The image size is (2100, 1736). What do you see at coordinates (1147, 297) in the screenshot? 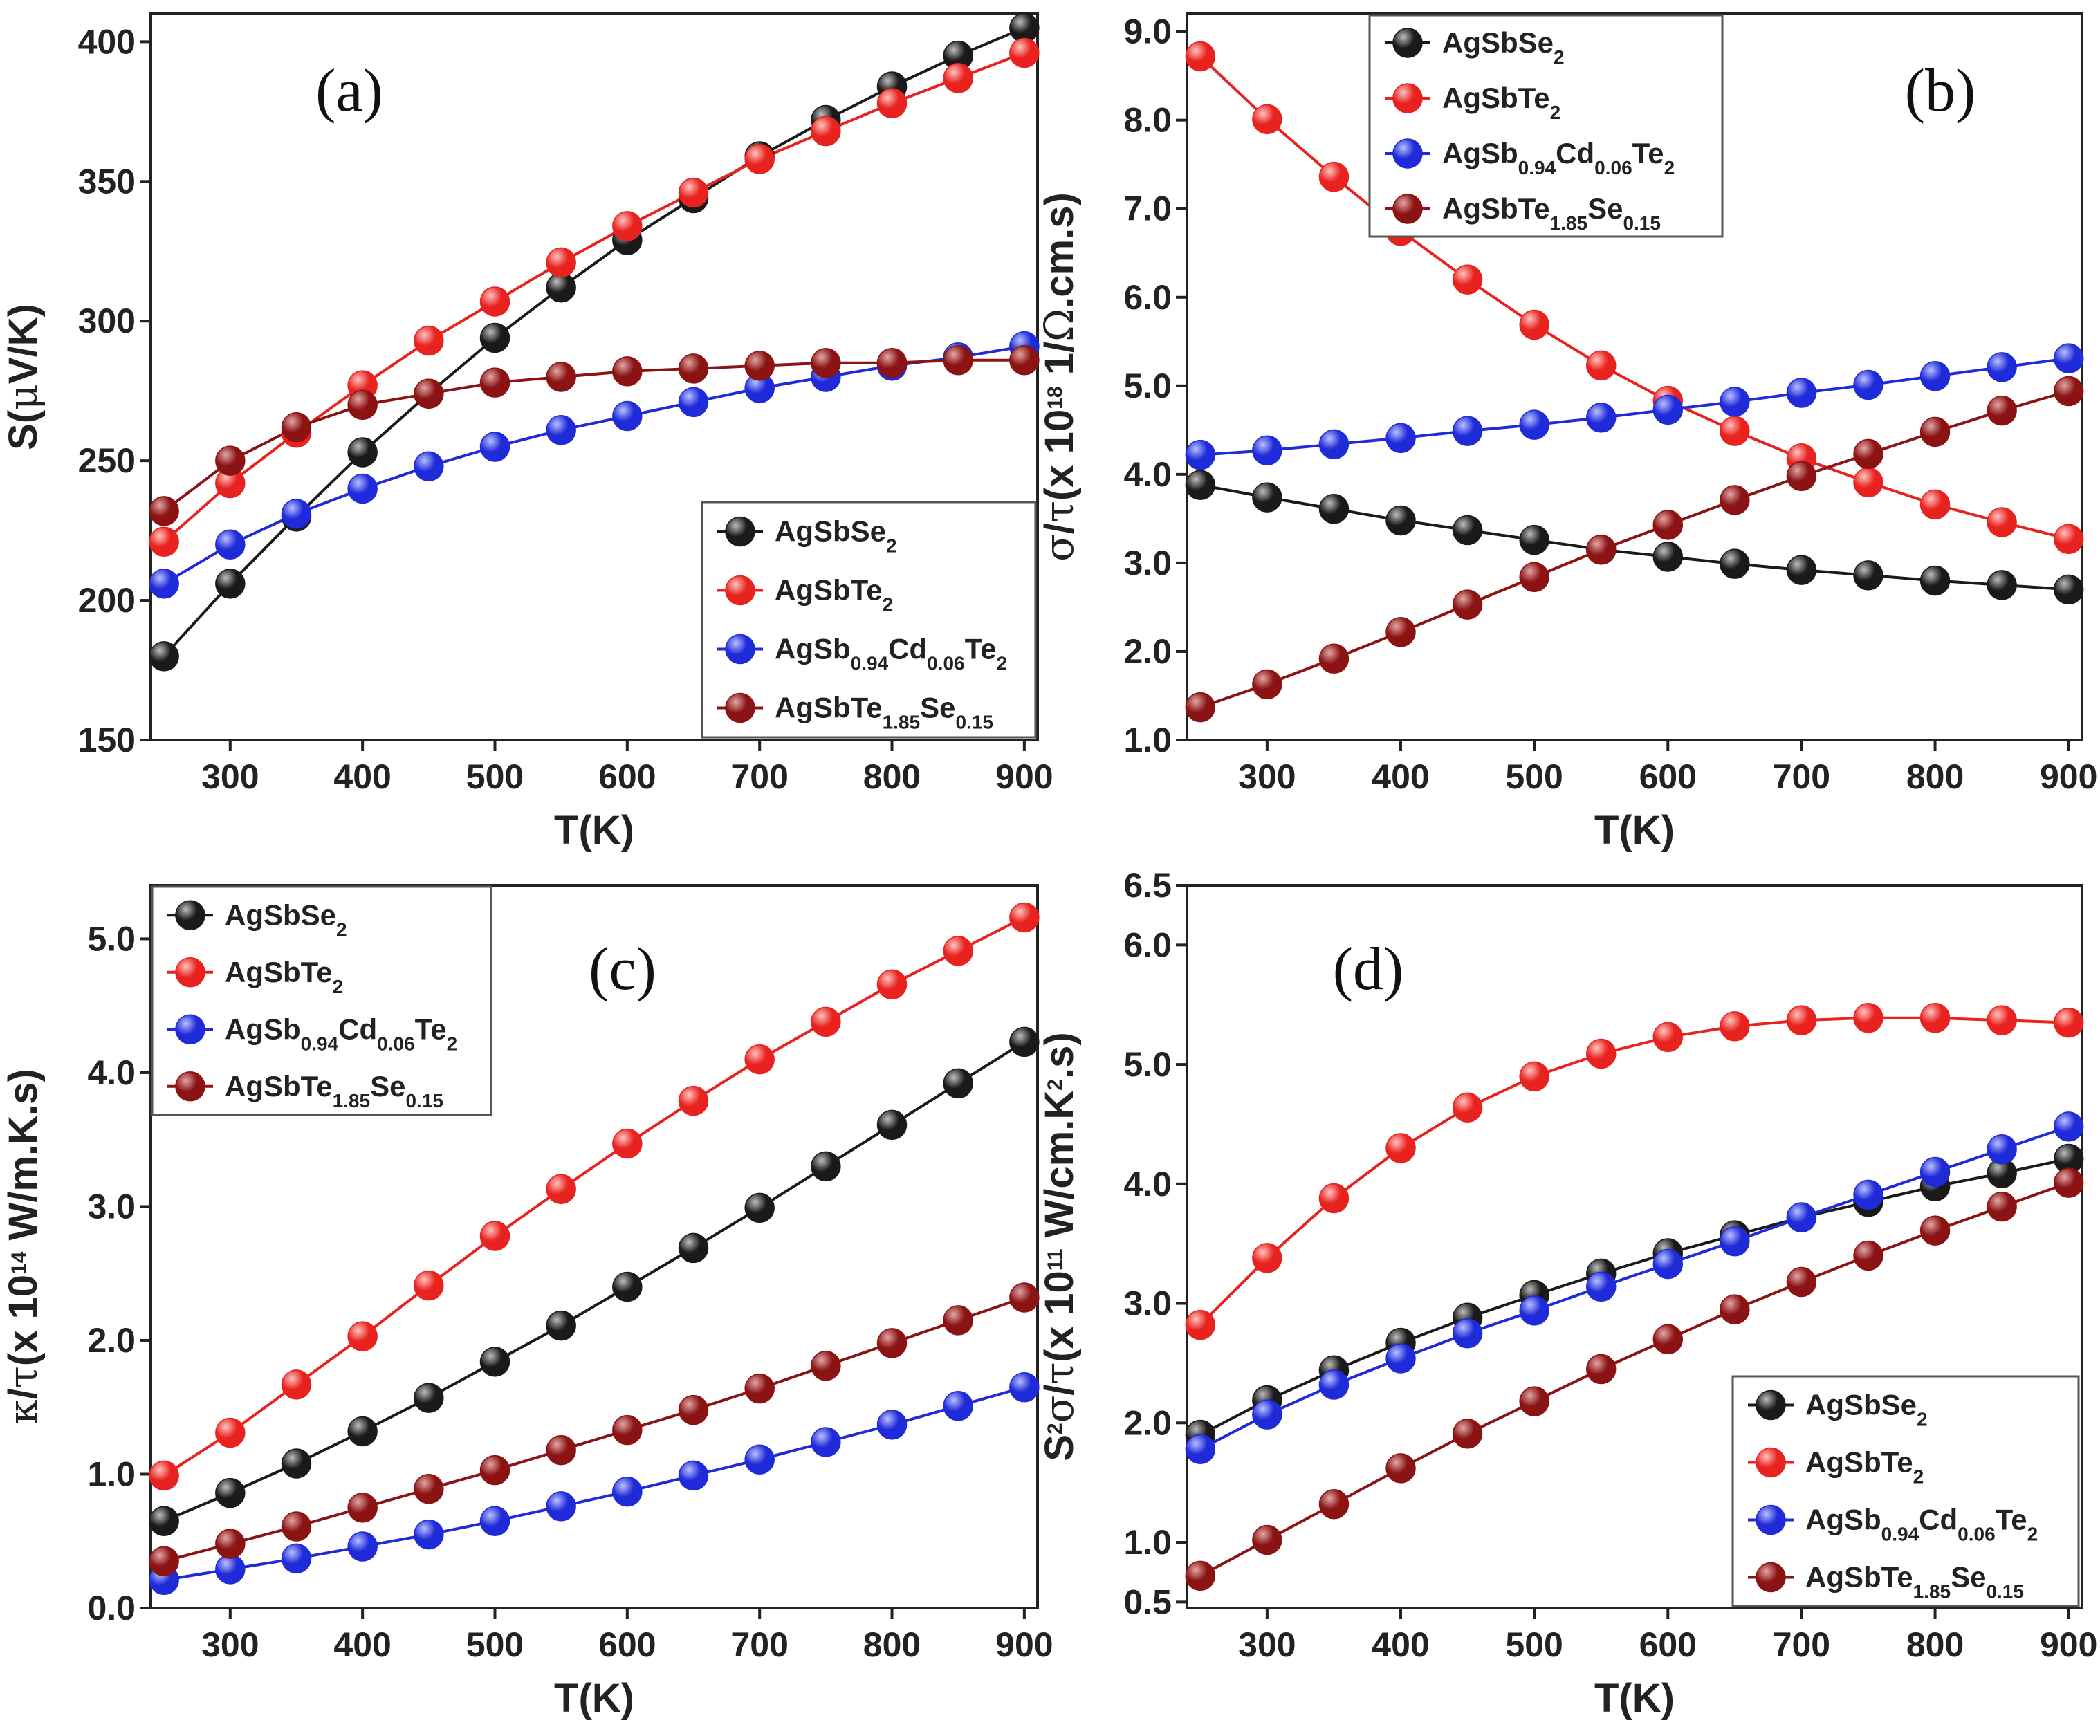
I see `y-tick-label-b-5: 6.0` at bounding box center [1147, 297].